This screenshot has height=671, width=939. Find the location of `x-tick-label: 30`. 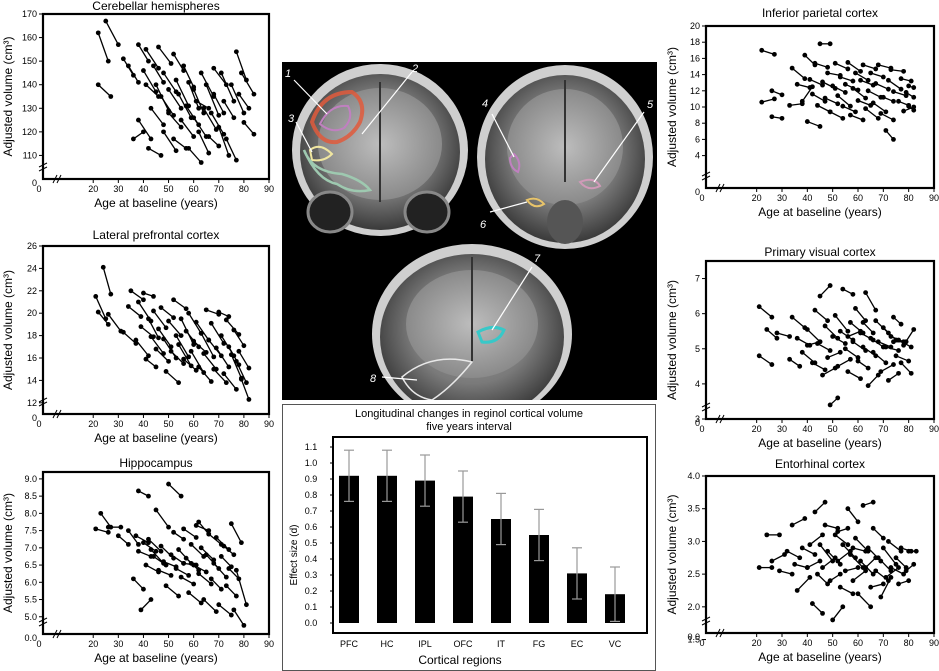

x-tick-label: 30 is located at coordinates (782, 643).